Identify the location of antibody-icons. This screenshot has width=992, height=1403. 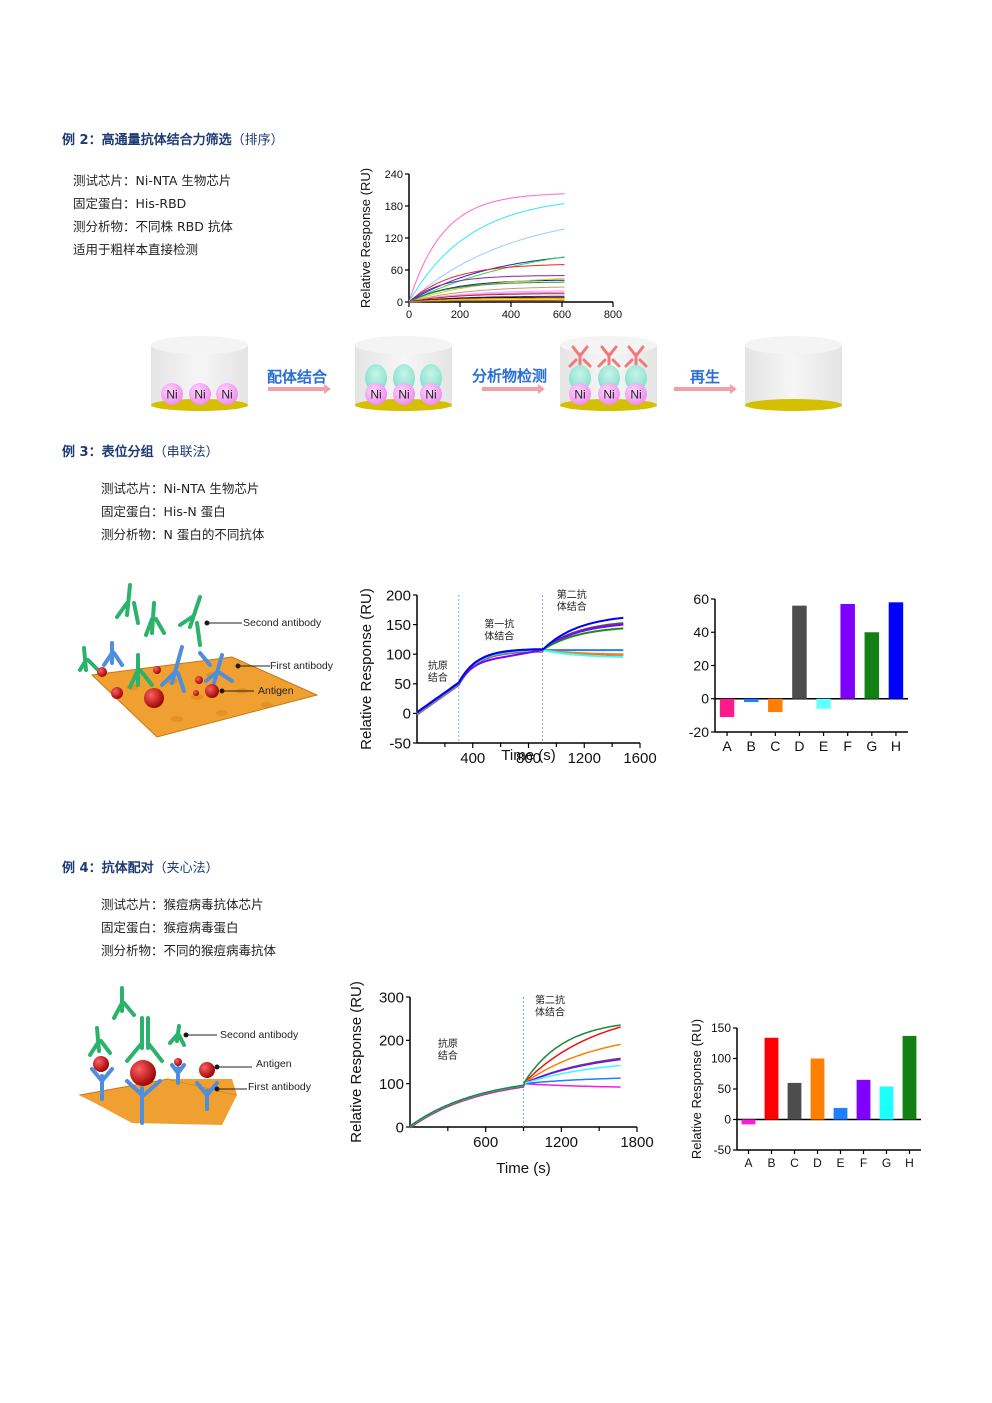
(608, 356).